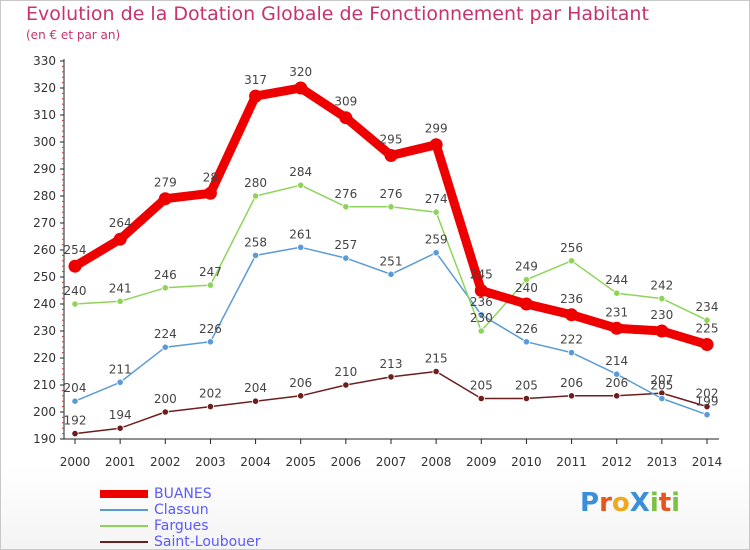 The image size is (750, 550). What do you see at coordinates (436, 129) in the screenshot?
I see `data-label-buanes: 299` at bounding box center [436, 129].